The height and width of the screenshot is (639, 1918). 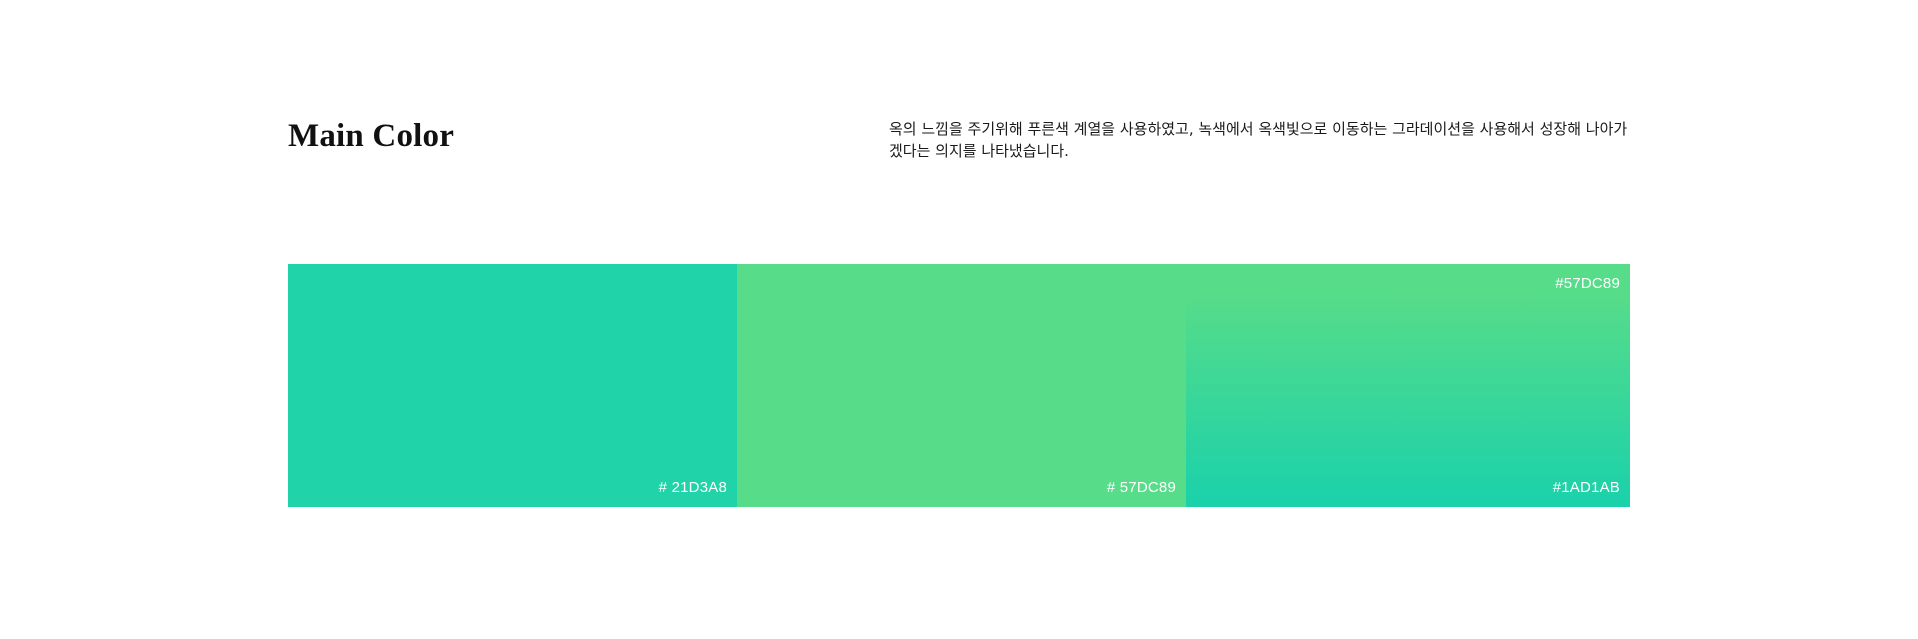 I want to click on swatch-secondary: # 57DC89, so click(x=961, y=385).